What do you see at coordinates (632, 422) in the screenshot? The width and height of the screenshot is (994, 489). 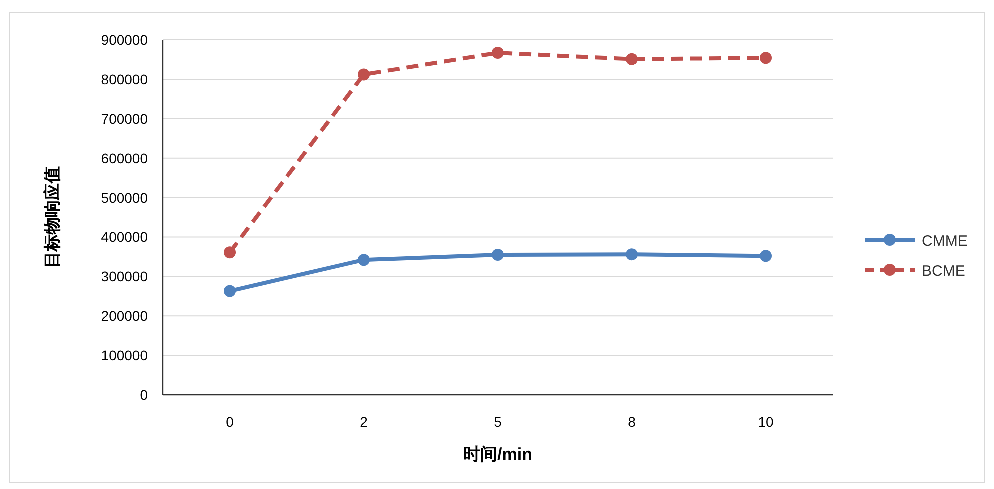 I see `x-tick-label: 8` at bounding box center [632, 422].